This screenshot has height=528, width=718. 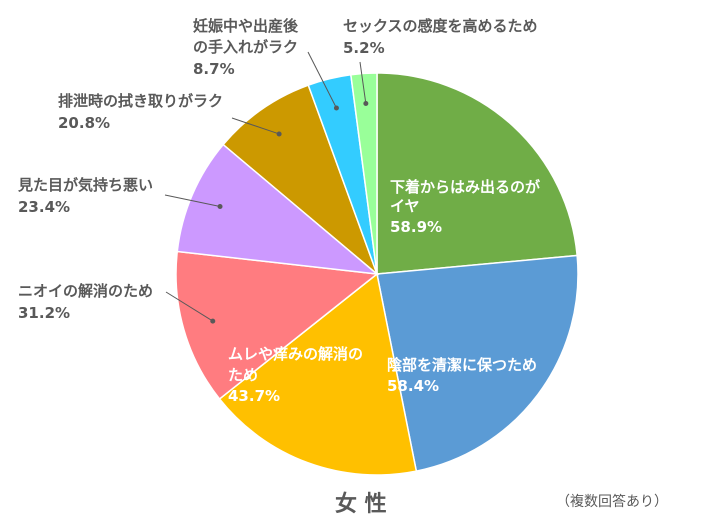 I want to click on slice-label-5: 排泄時の拭き取りがラク 20.8%, so click(x=143, y=112).